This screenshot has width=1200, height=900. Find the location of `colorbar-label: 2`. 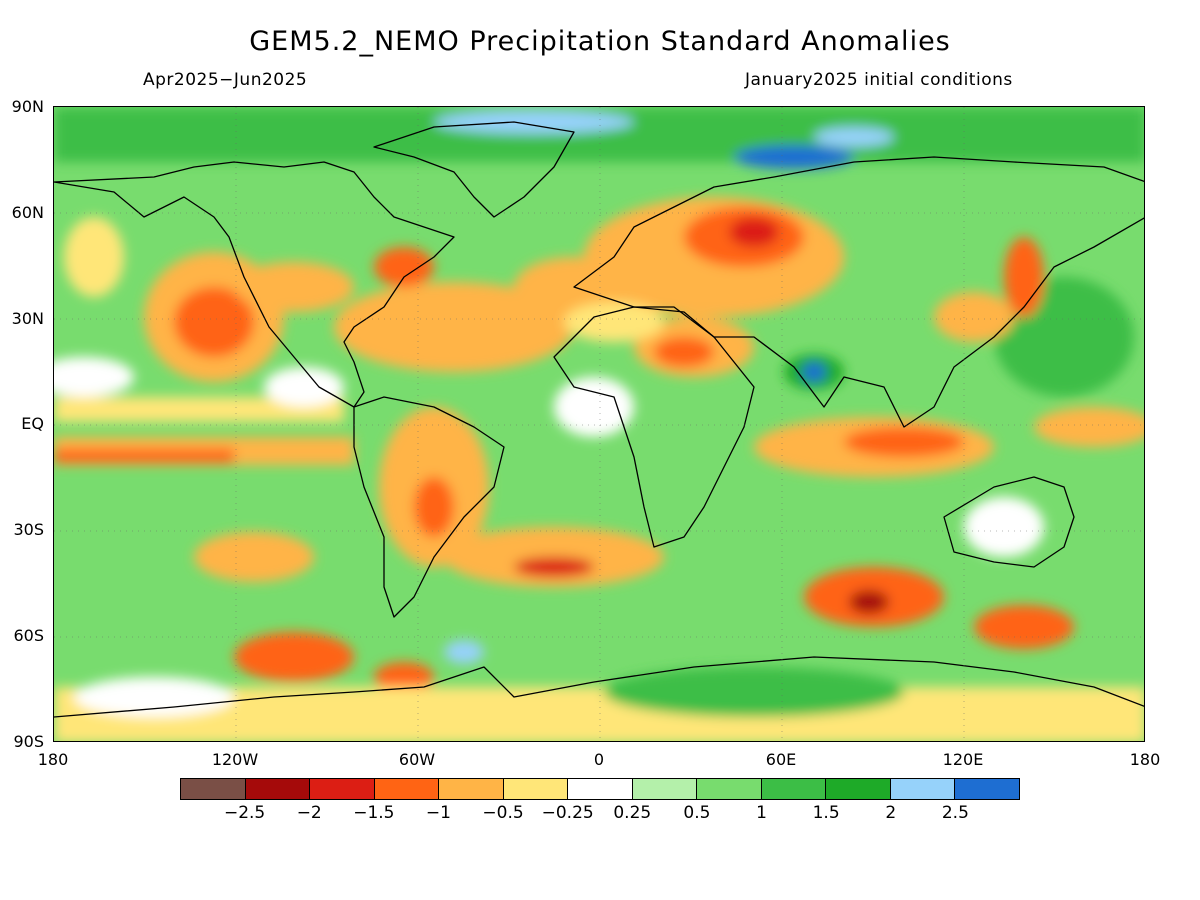

colorbar-label: 2 is located at coordinates (891, 813).